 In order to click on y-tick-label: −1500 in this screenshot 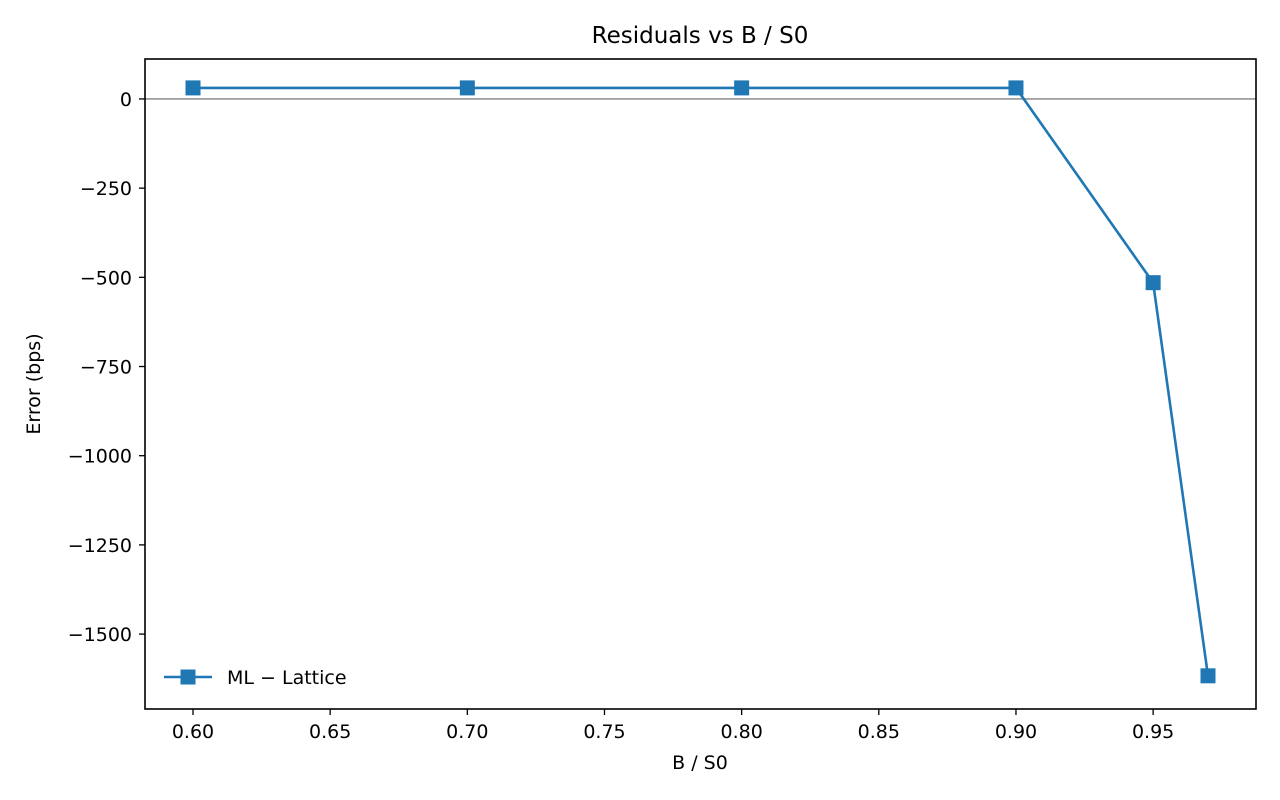, I will do `click(100, 635)`.